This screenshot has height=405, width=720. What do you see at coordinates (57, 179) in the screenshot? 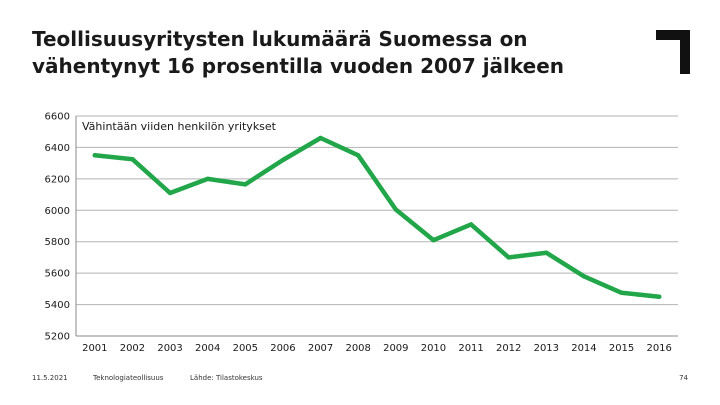
I see `y-tick-label: 6200` at bounding box center [57, 179].